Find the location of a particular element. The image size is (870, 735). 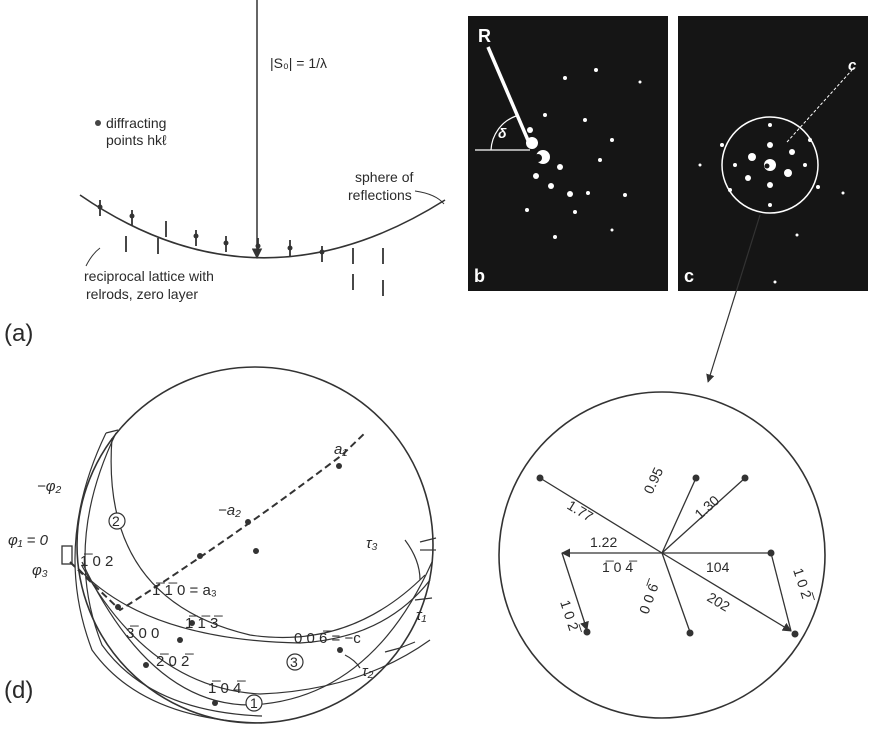

label-tau3: τ₃ is located at coordinates (372, 543).